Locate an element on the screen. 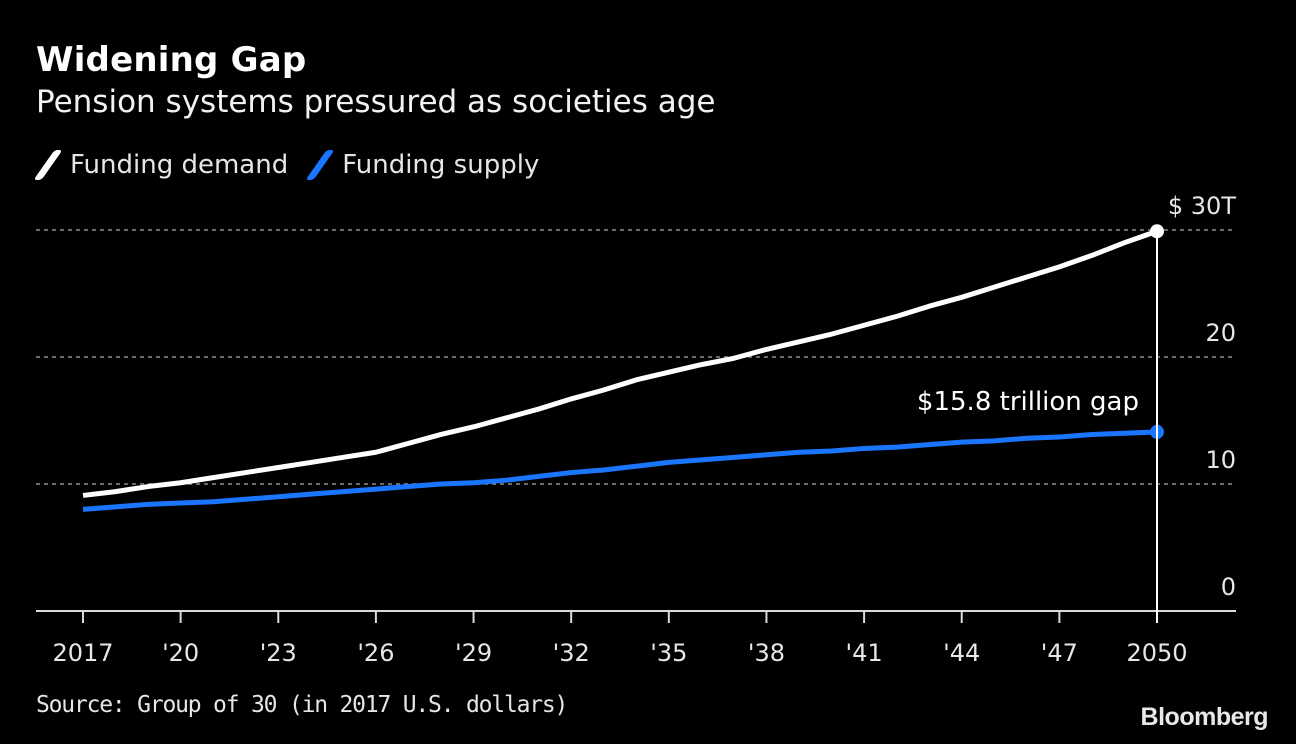 The height and width of the screenshot is (744, 1296). bloomberg-logo: Bloomberg is located at coordinates (1204, 717).